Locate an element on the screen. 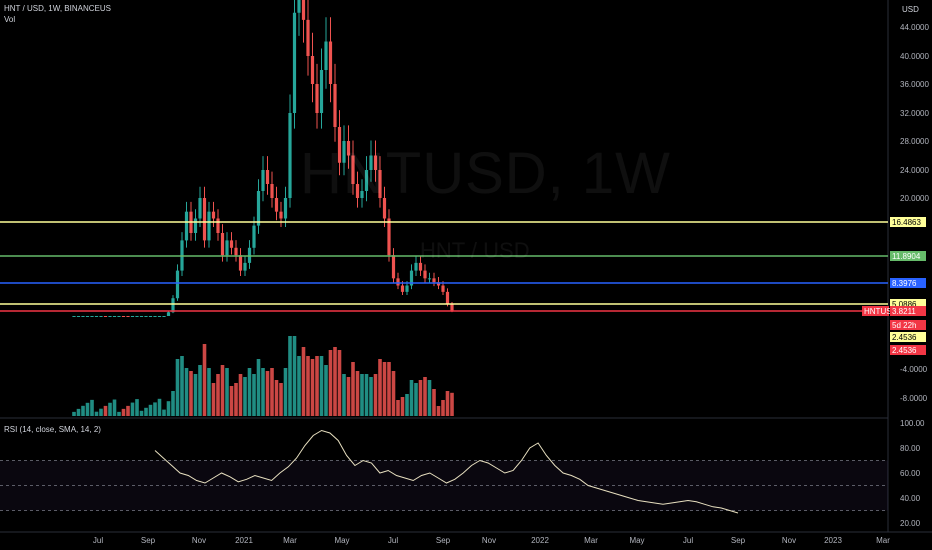 This screenshot has width=932, height=550. time-tick-label: Jul is located at coordinates (98, 540).